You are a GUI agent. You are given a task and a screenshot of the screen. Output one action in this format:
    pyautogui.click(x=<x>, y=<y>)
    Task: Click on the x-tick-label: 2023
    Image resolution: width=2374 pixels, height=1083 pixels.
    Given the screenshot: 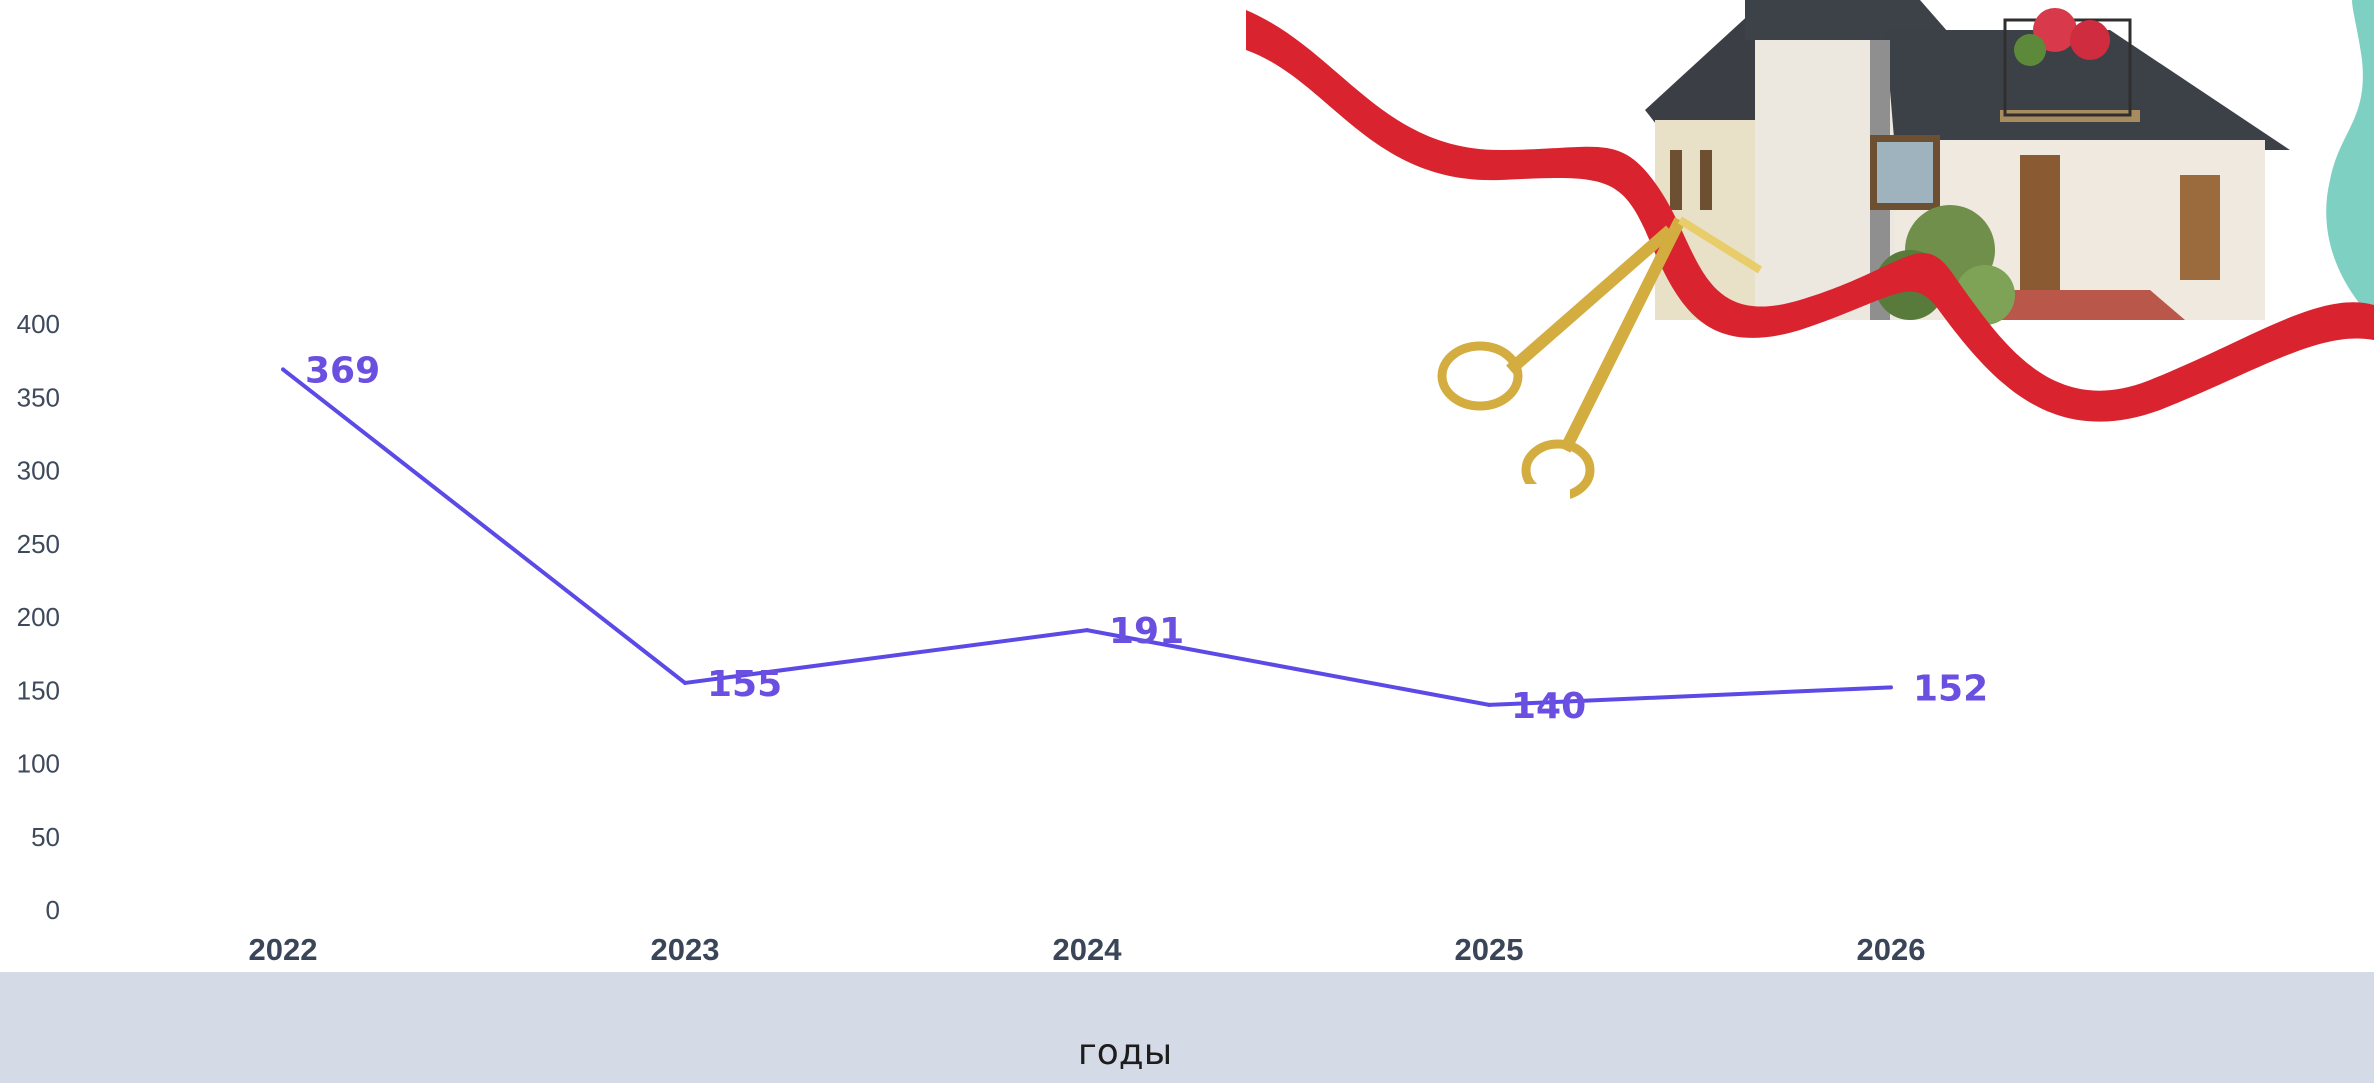 What is the action you would take?
    pyautogui.click(x=685, y=949)
    